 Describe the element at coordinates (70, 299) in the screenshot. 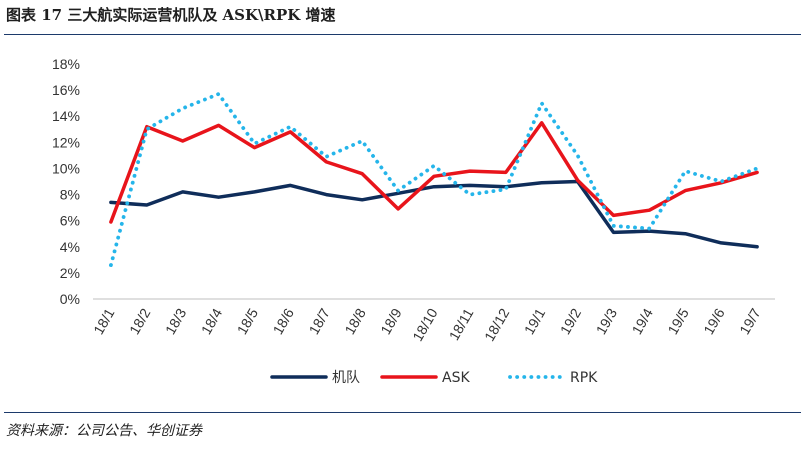

I see `y-tick-label: 0%` at that location.